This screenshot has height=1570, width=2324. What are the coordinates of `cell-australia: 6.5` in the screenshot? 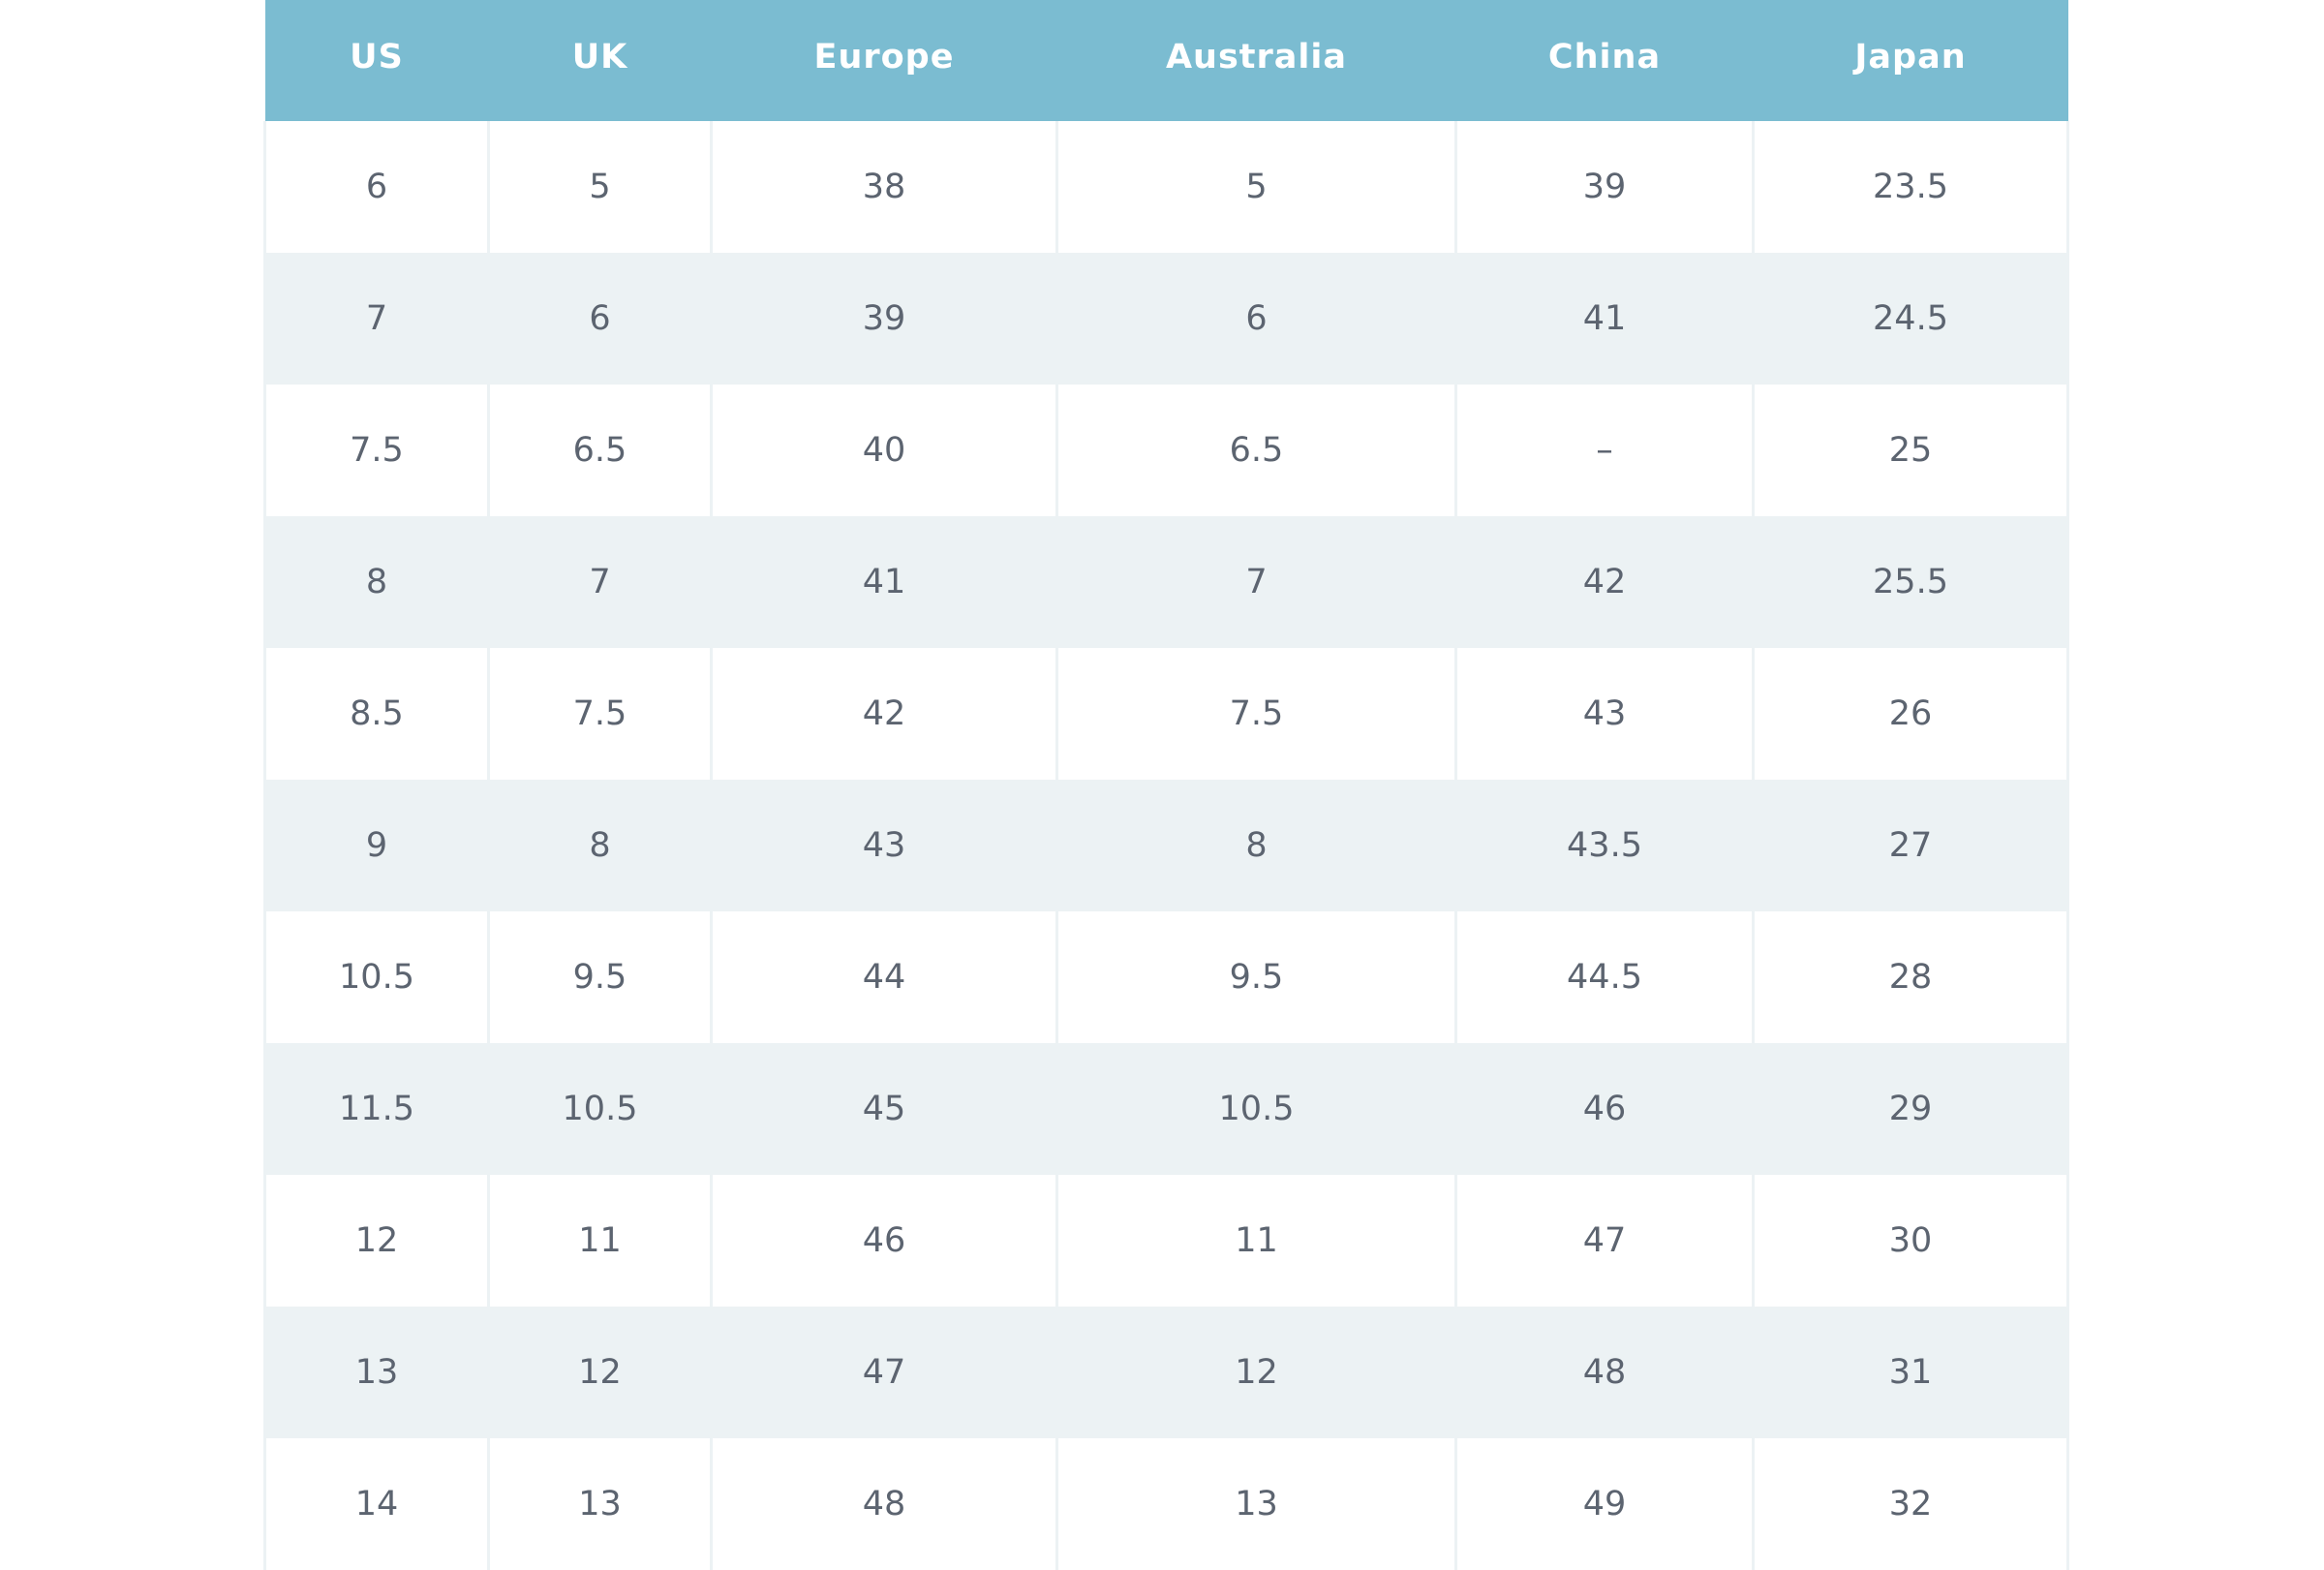 It's located at (1255, 450).